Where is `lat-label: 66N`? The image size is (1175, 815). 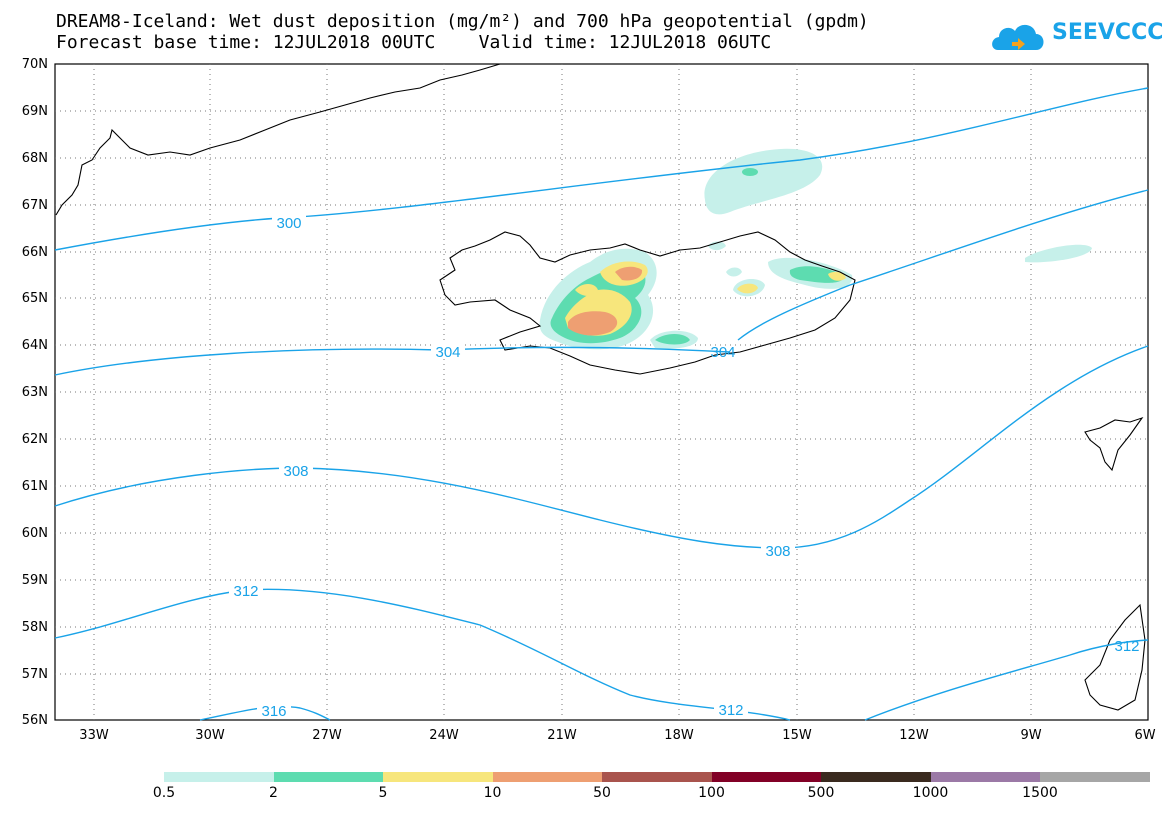 lat-label: 66N is located at coordinates (34, 252).